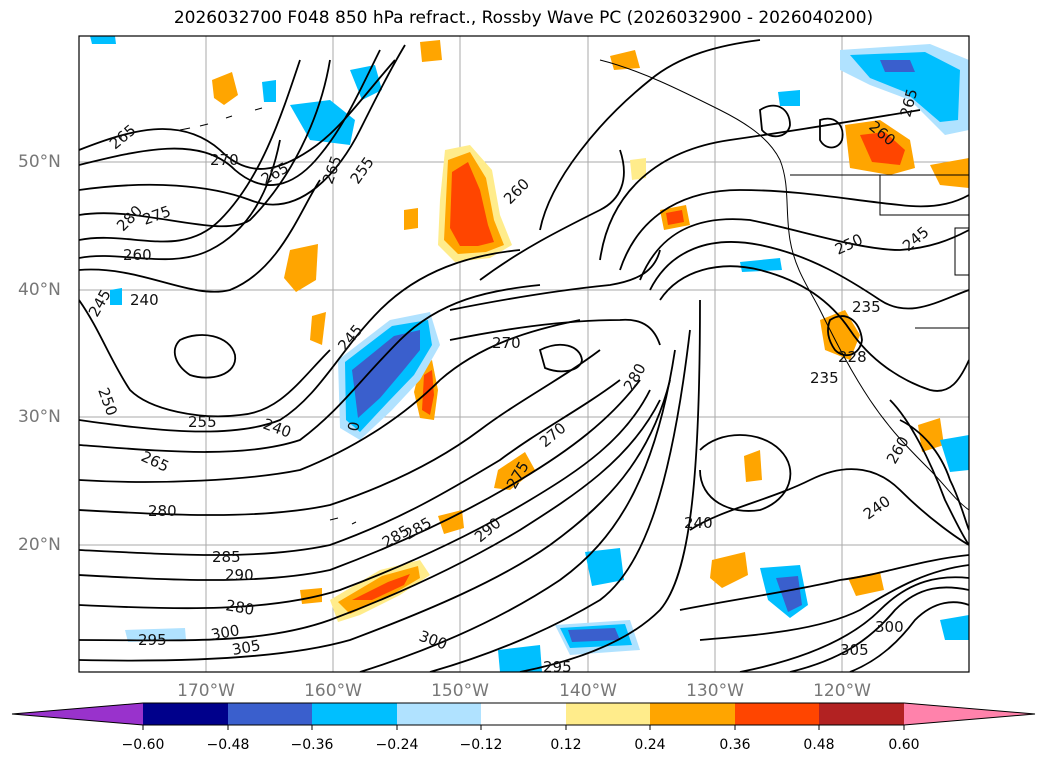  I want to click on colorbar-tick-label: 0.48, so click(819, 745).